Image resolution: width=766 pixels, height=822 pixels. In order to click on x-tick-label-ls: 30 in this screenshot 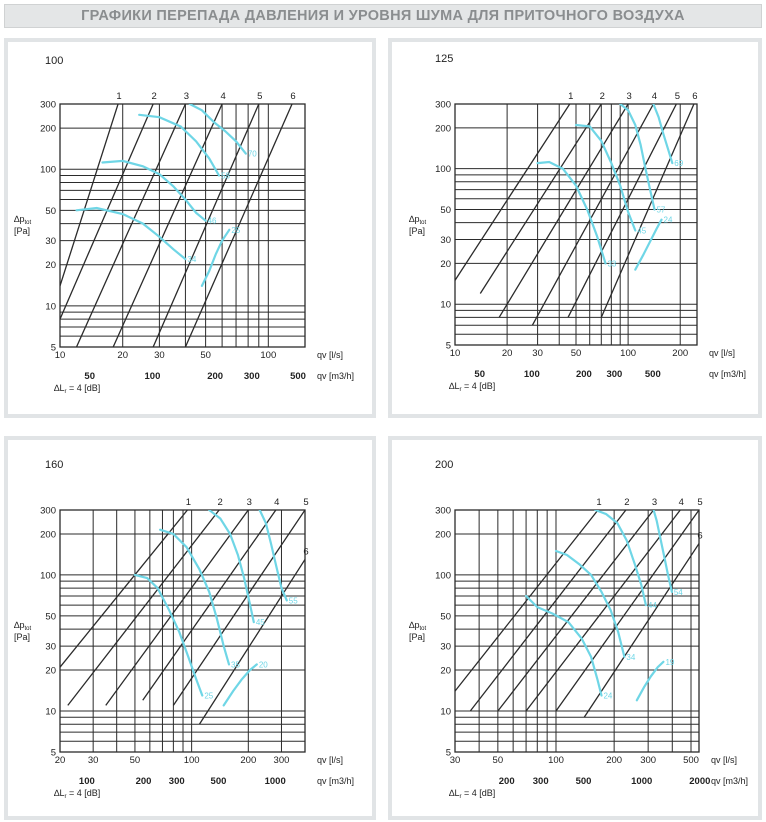, I will do `click(455, 760)`.